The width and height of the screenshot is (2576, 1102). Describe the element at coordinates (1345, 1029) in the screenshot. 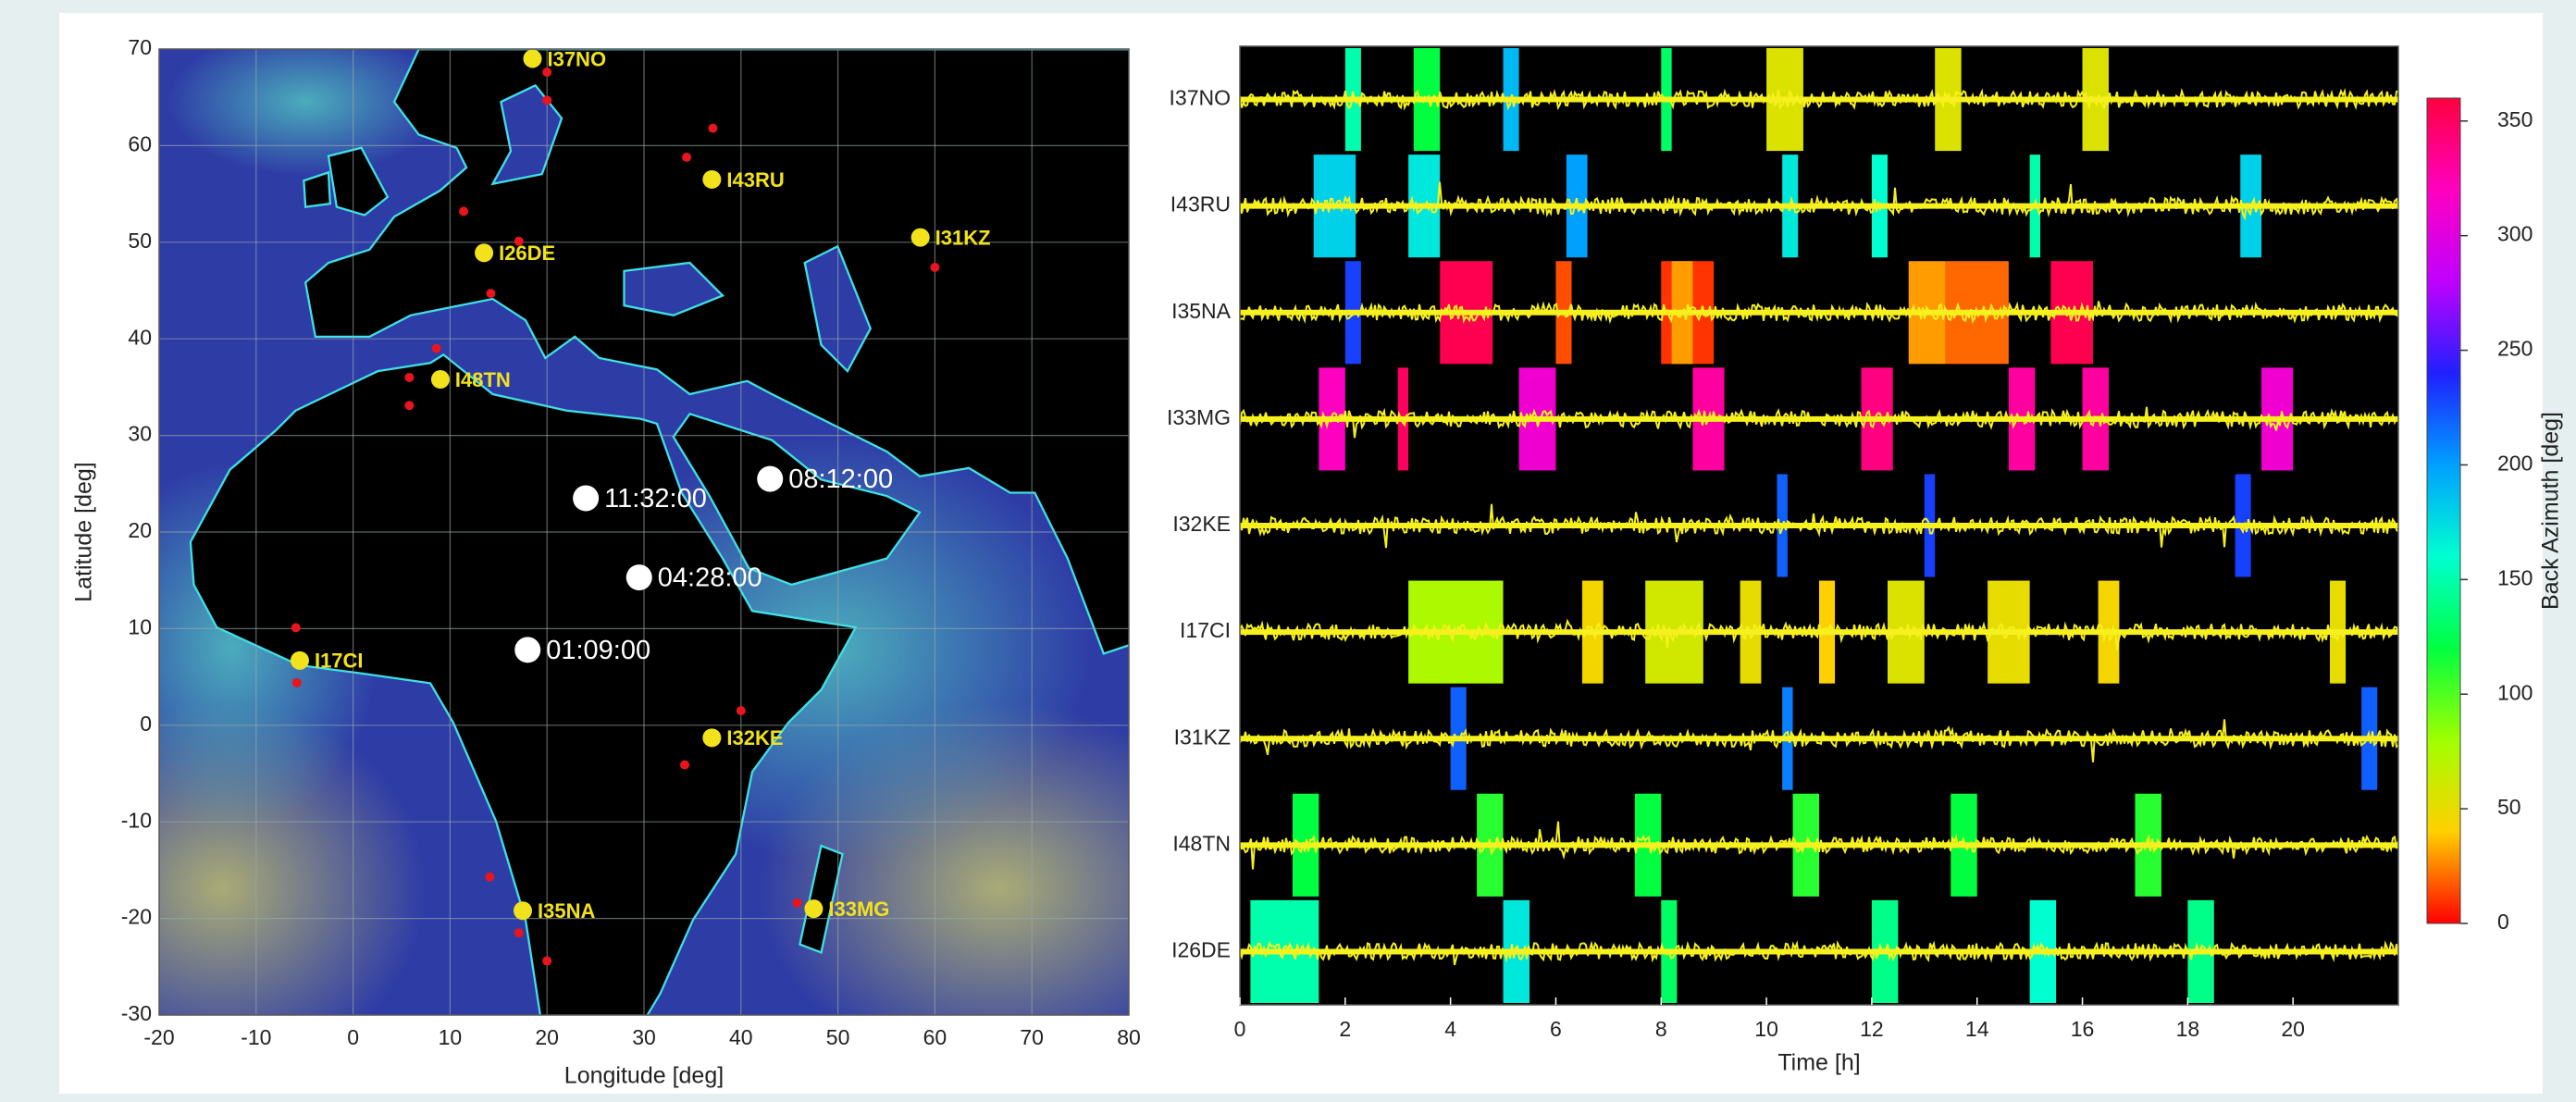

I see `x-tick-label: 2` at that location.